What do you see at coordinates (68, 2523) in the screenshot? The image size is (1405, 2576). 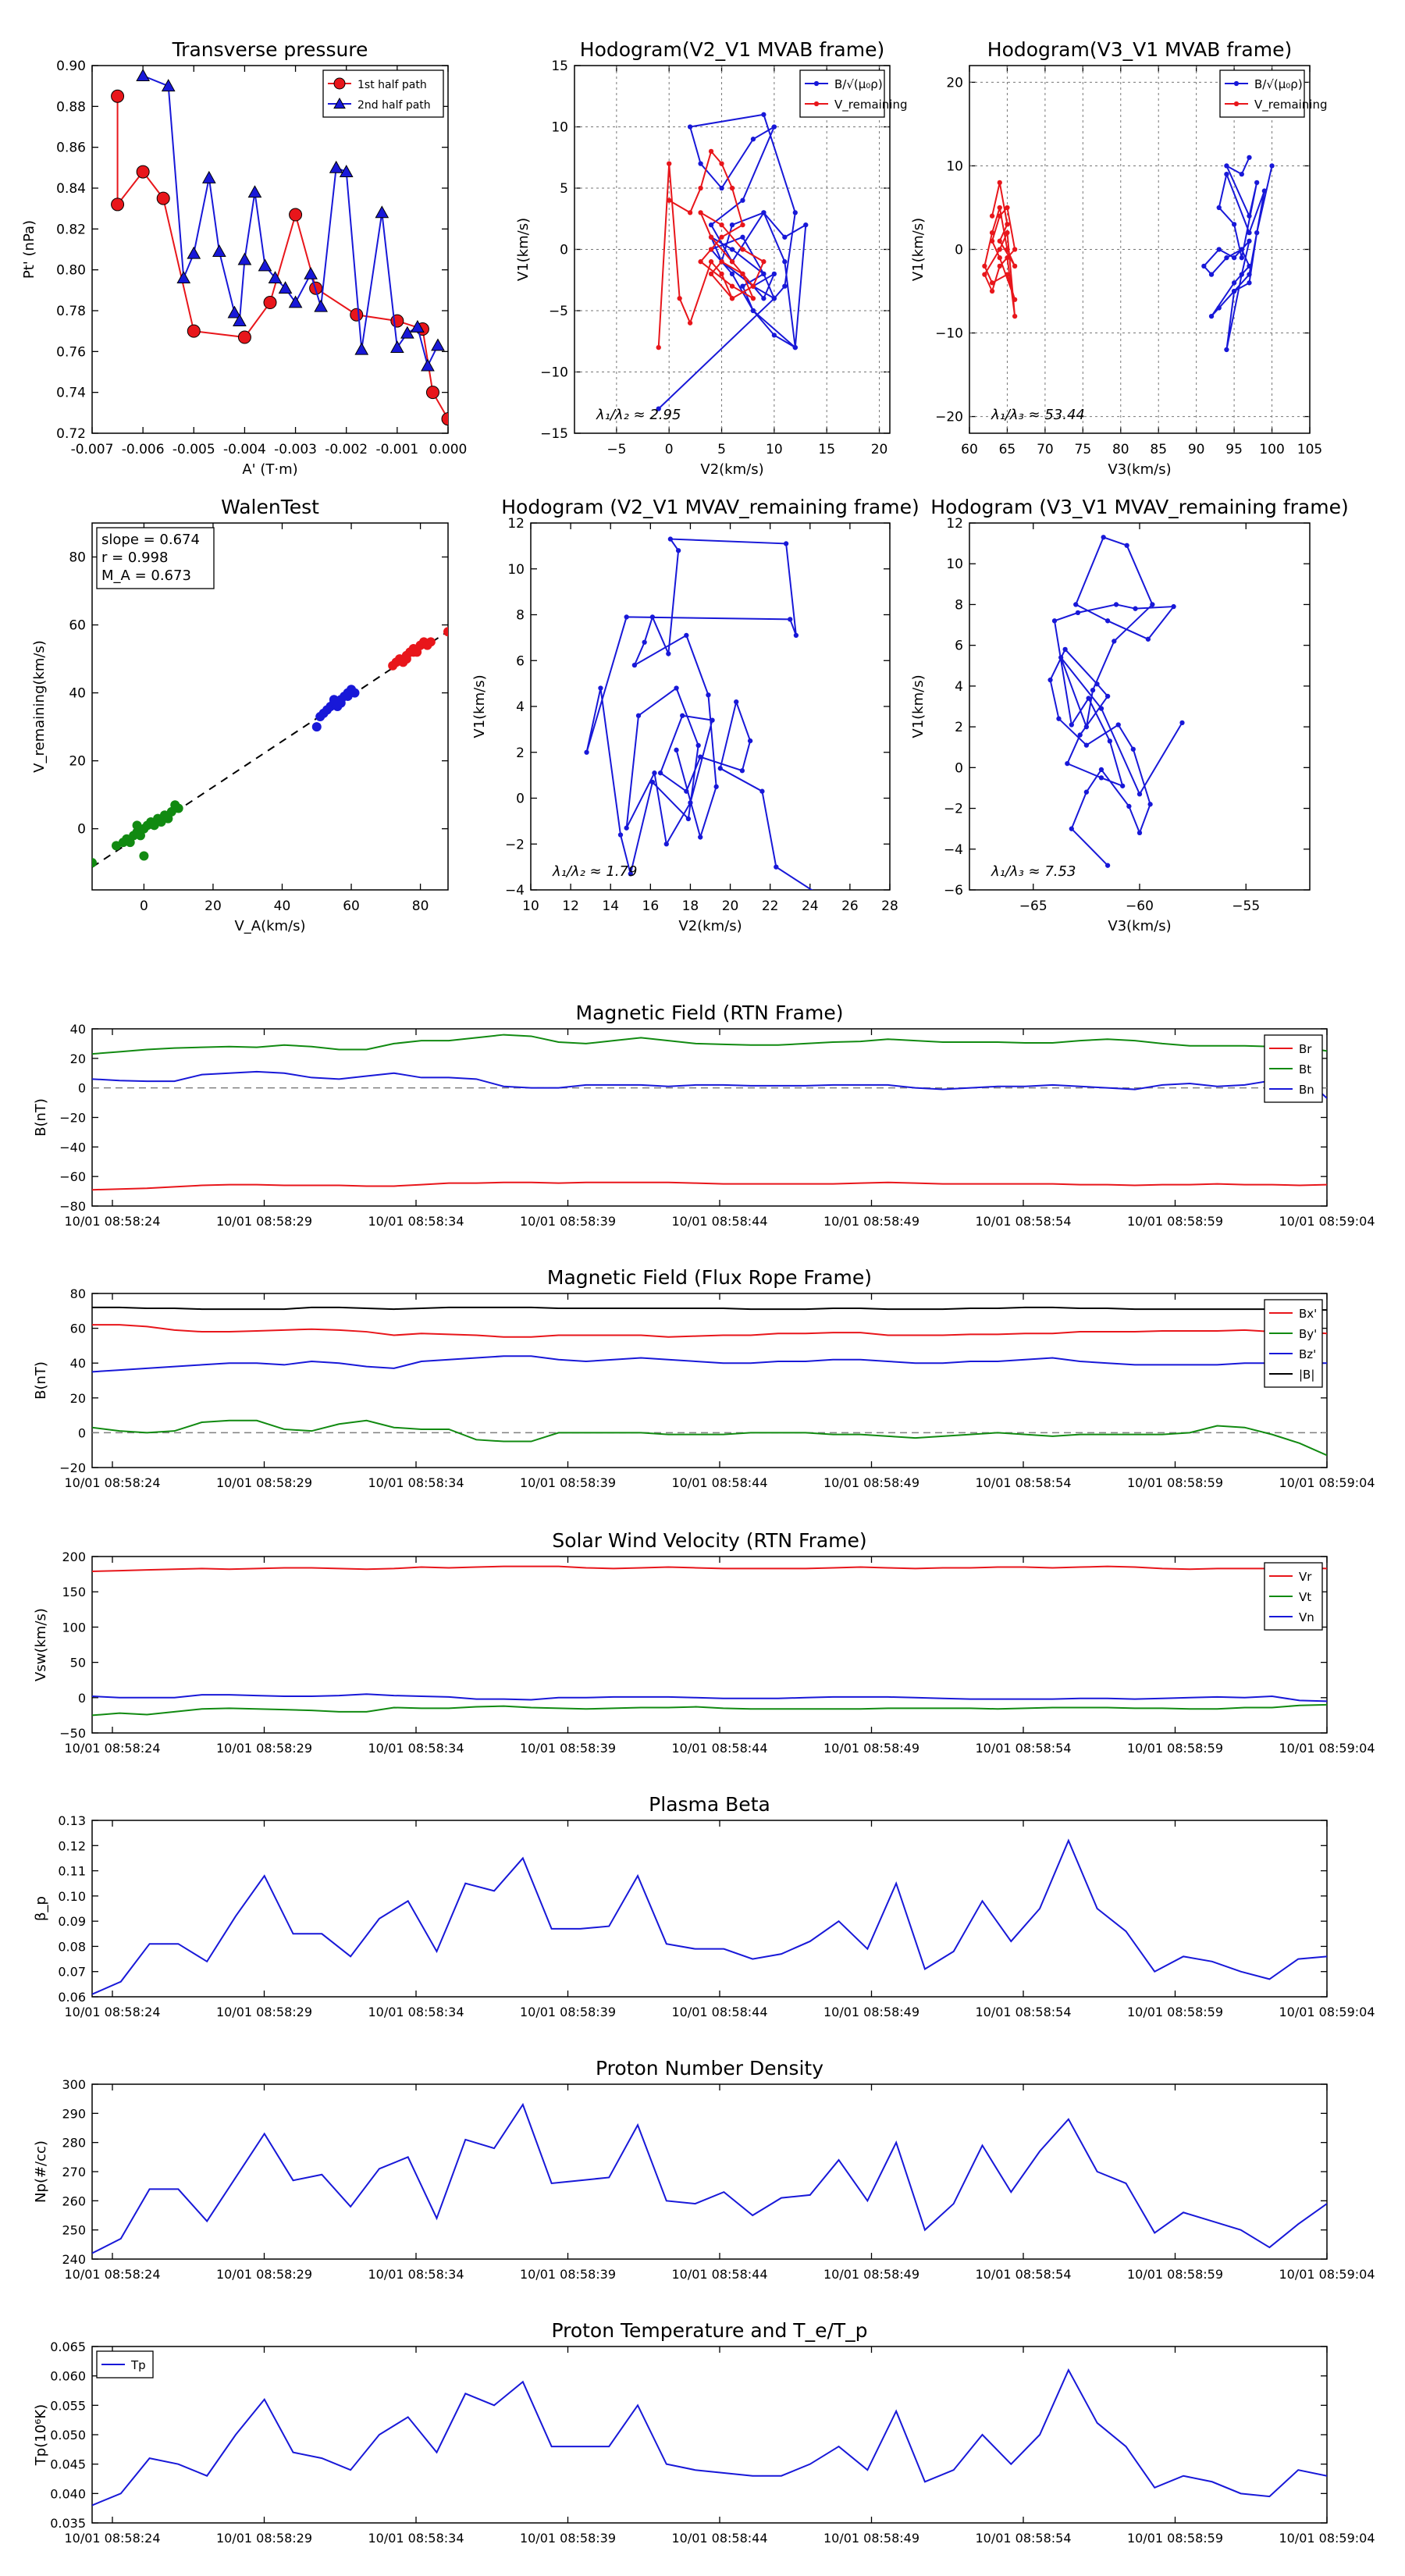 I see `y-tick-label: 0.035` at bounding box center [68, 2523].